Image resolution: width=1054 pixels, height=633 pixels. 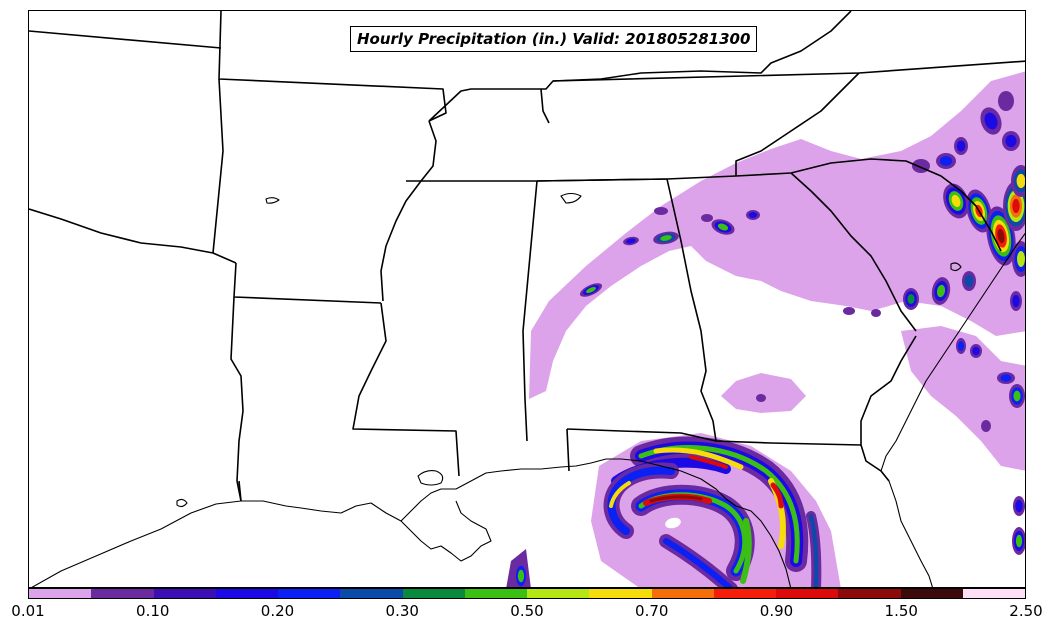 I want to click on colorbar-tick-label: 0.70, so click(x=652, y=611).